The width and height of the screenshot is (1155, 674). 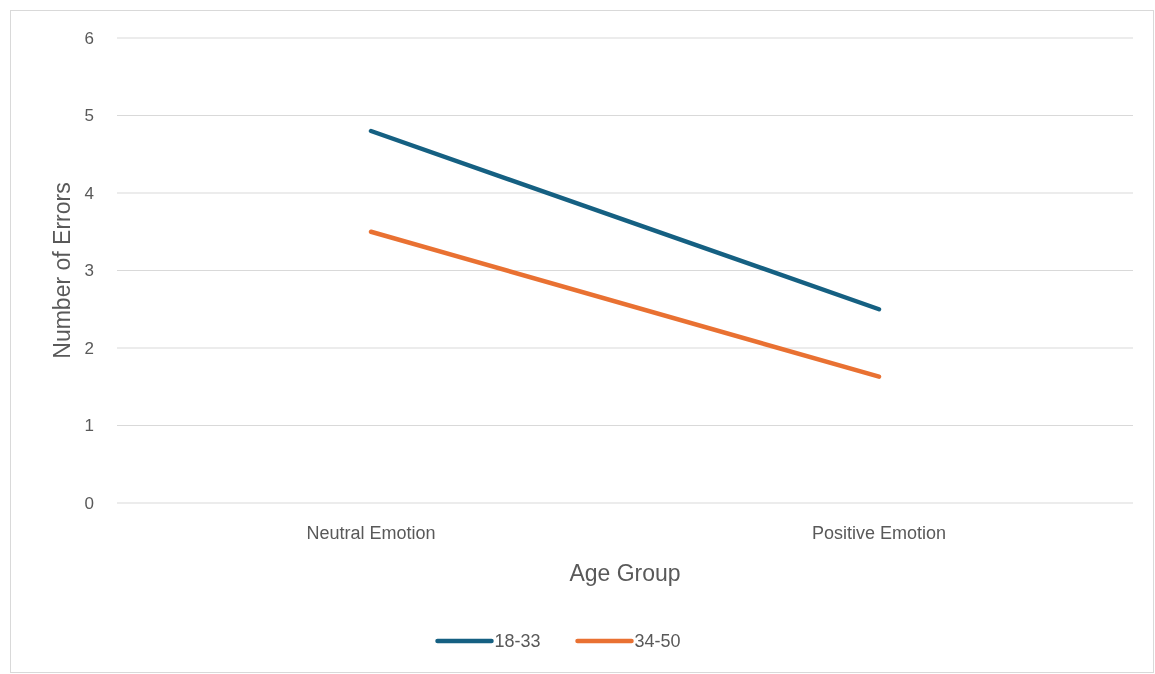 What do you see at coordinates (89, 503) in the screenshot?
I see `y-tick-label: 0` at bounding box center [89, 503].